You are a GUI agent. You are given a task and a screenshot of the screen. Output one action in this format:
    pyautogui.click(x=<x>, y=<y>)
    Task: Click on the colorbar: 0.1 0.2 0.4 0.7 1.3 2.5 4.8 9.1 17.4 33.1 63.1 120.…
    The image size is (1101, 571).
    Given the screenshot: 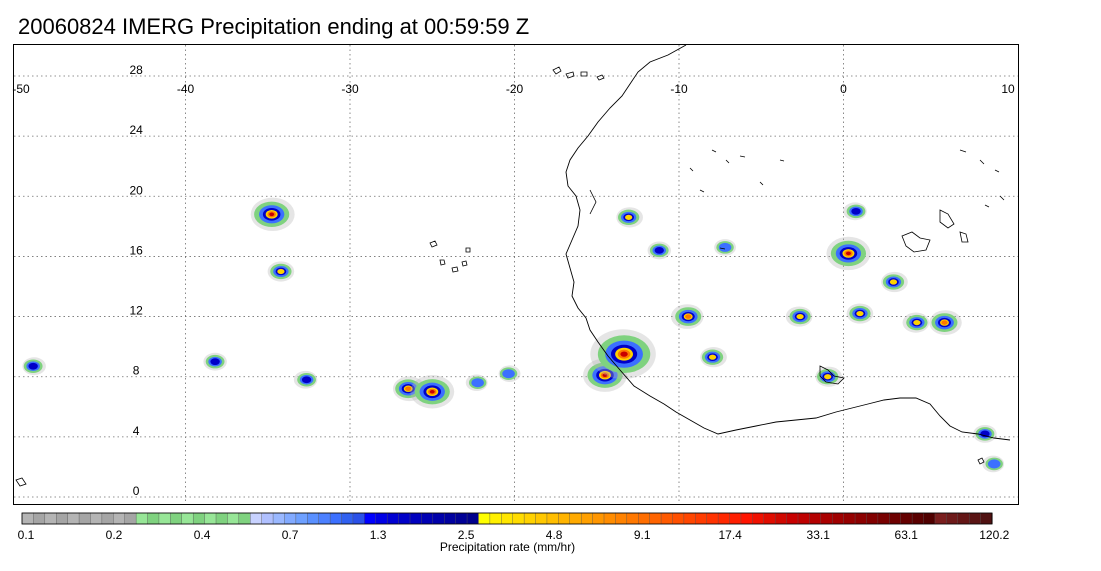 What is the action you would take?
    pyautogui.click(x=514, y=527)
    